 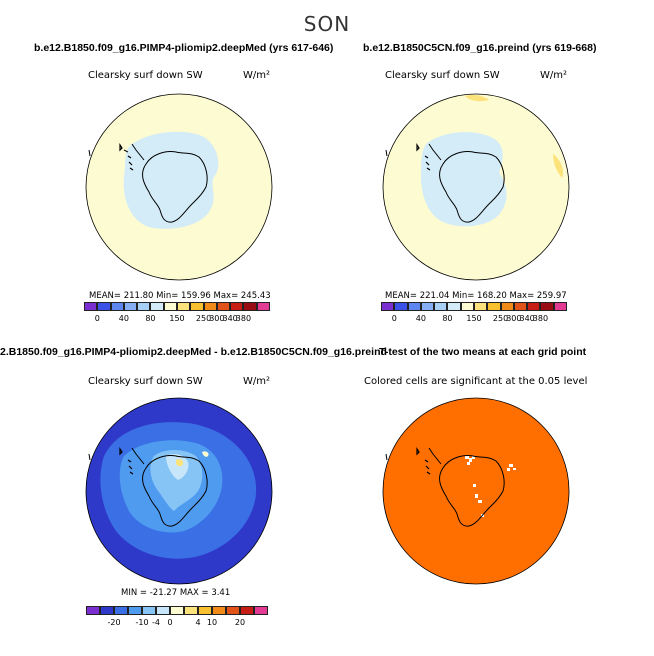 What do you see at coordinates (423, 461) in the screenshot?
I see `panel4-peninsula-coastline` at bounding box center [423, 461].